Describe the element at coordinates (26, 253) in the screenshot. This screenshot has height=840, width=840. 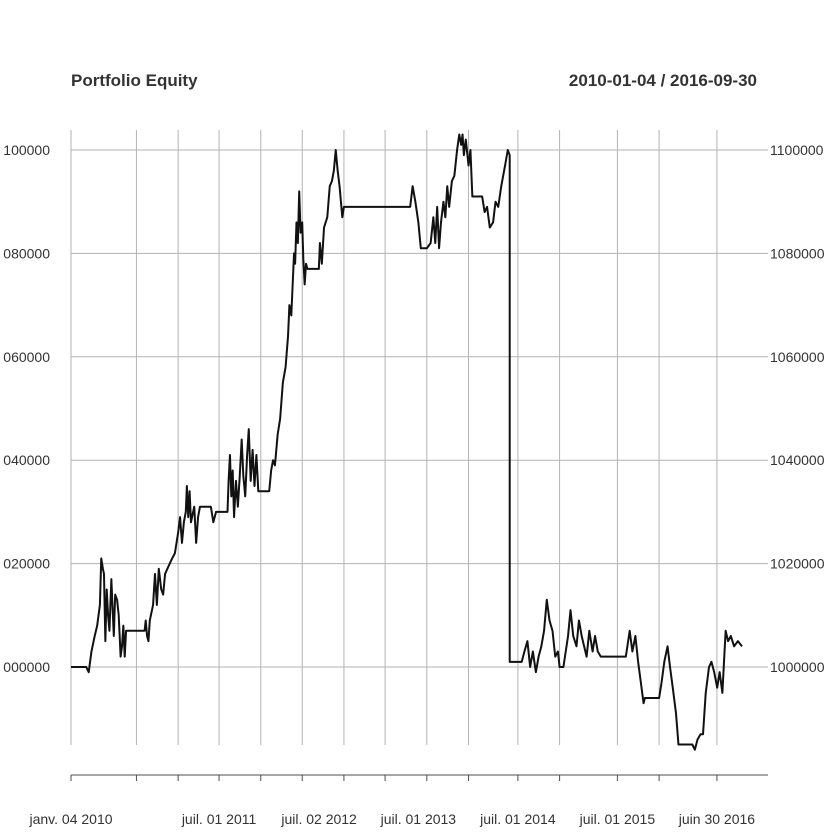
I see `y-tick-label-left: 080000` at that location.